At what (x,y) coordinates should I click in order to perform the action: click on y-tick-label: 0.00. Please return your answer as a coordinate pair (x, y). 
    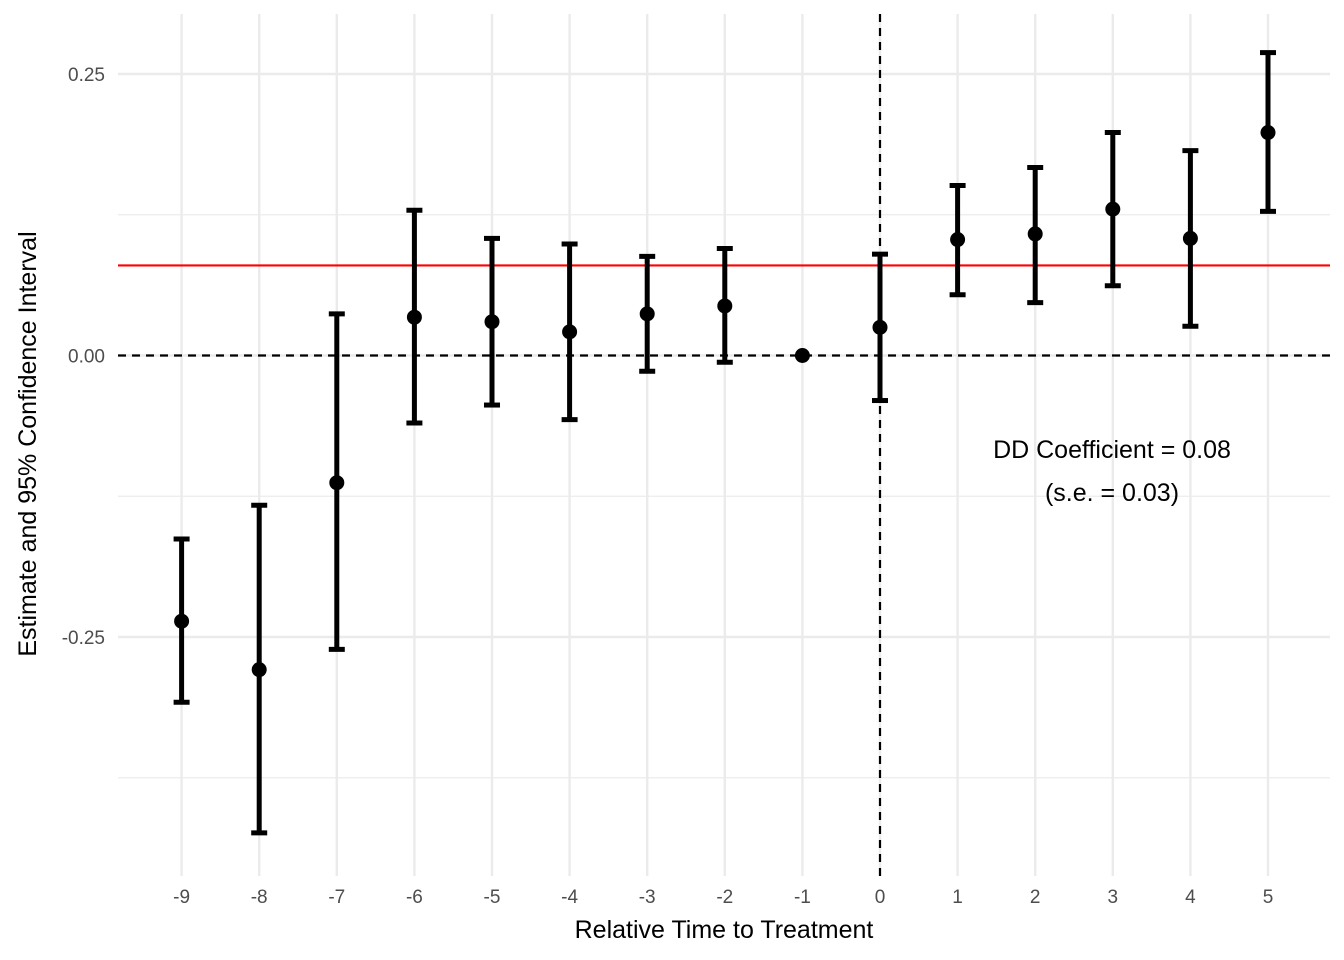
    Looking at the image, I should click on (86, 357).